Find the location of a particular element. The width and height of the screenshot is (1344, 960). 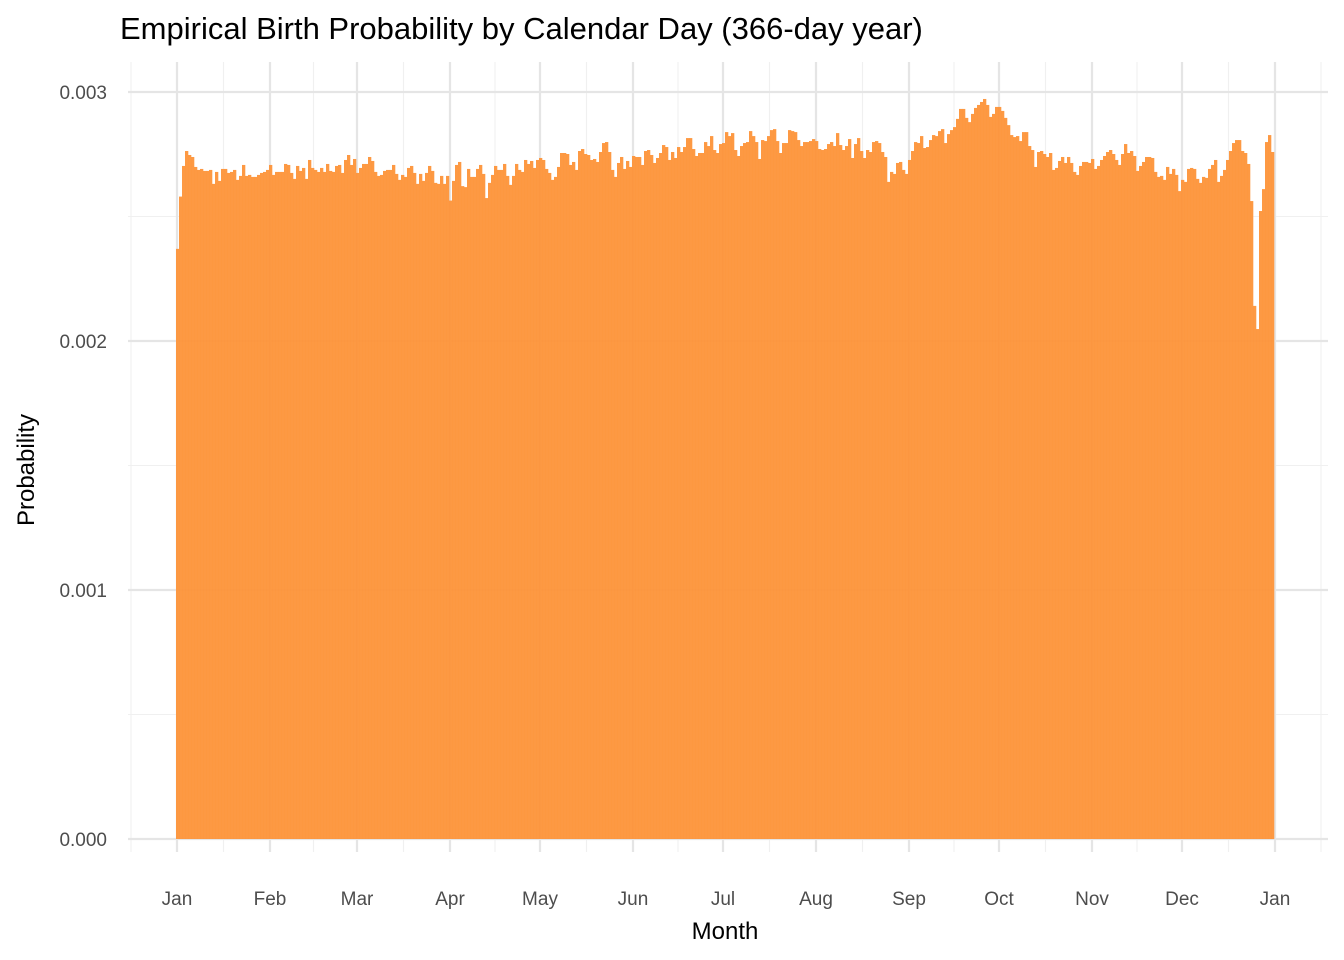

x-tick-label: Apr is located at coordinates (450, 899).